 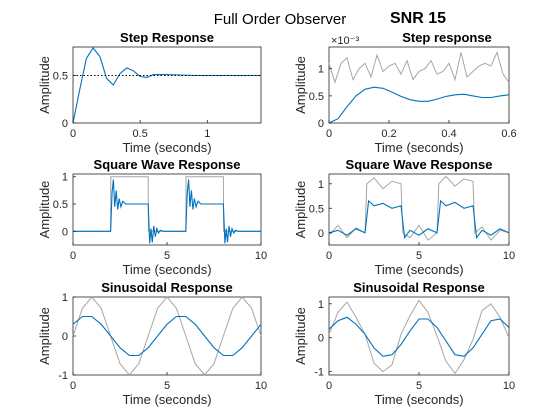 What do you see at coordinates (448, 134) in the screenshot?
I see `x-tick-label: 0.4` at bounding box center [448, 134].